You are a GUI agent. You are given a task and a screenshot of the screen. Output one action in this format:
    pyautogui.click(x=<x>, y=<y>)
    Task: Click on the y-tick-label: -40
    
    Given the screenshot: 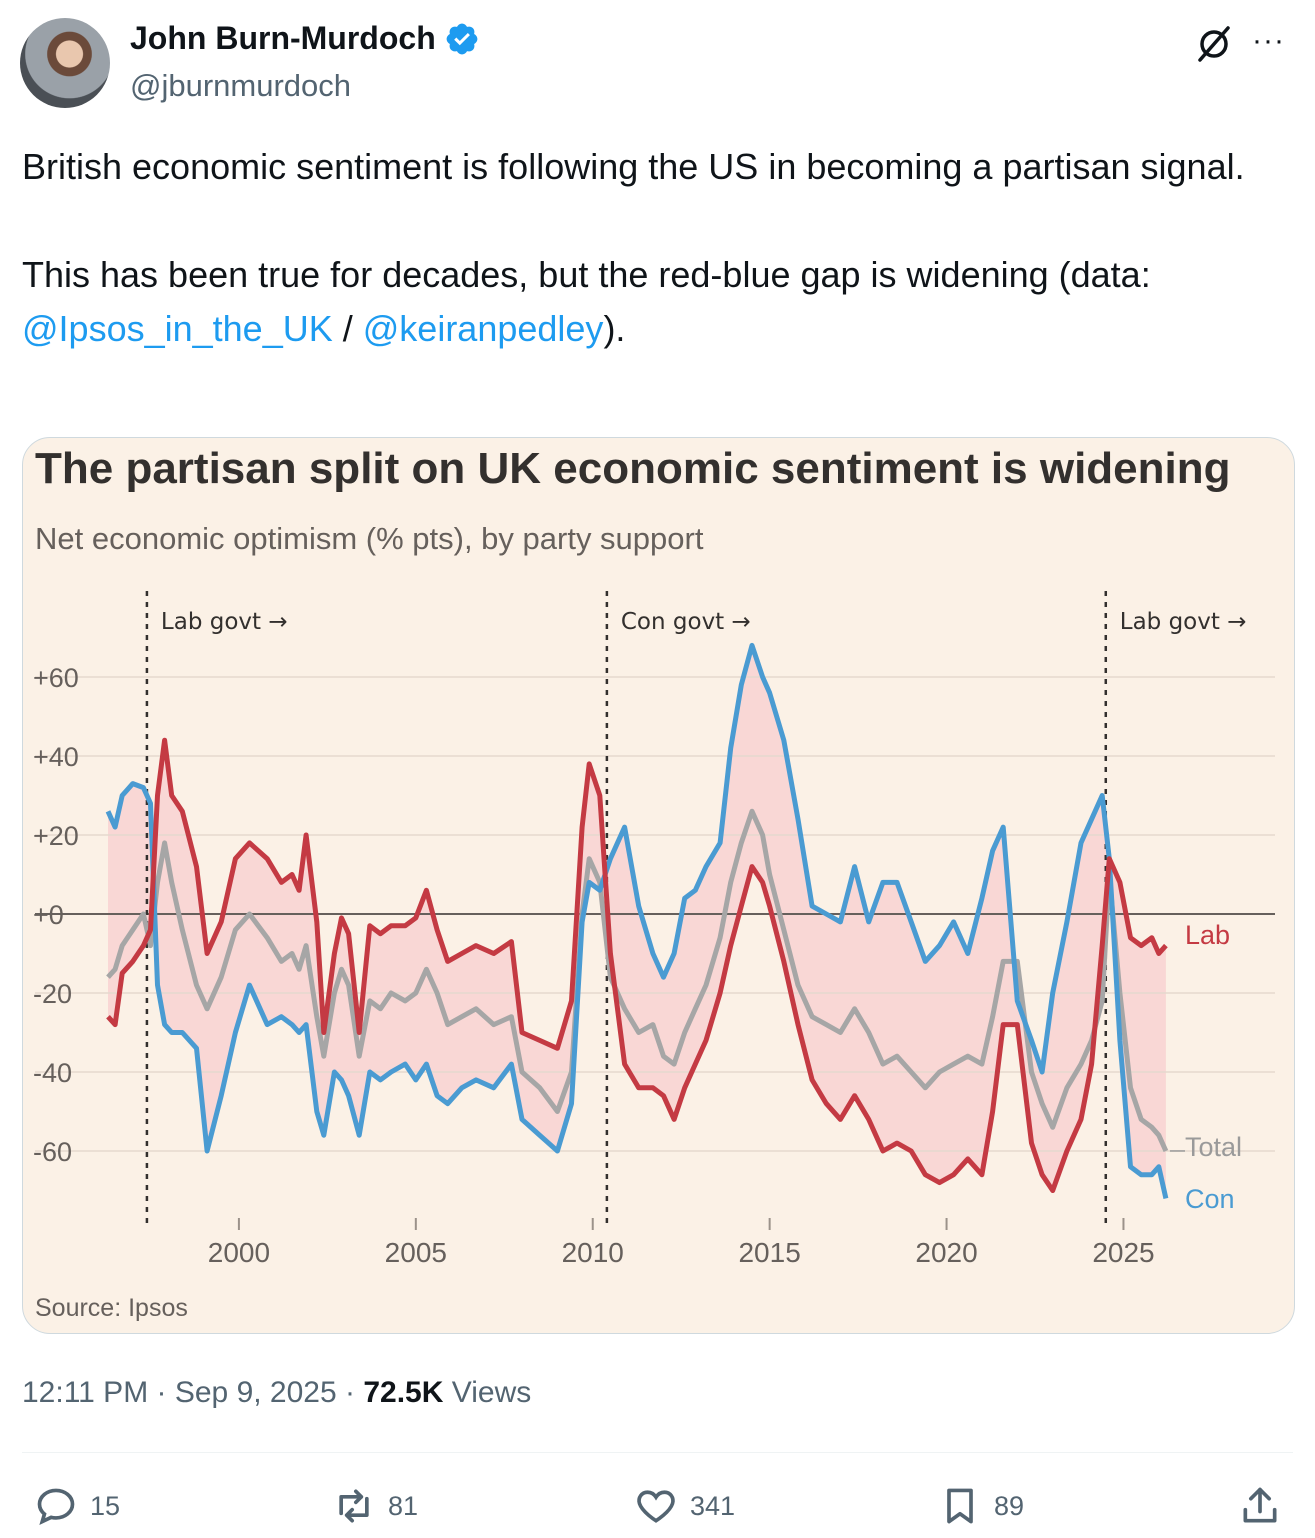 What is the action you would take?
    pyautogui.click(x=52, y=1073)
    